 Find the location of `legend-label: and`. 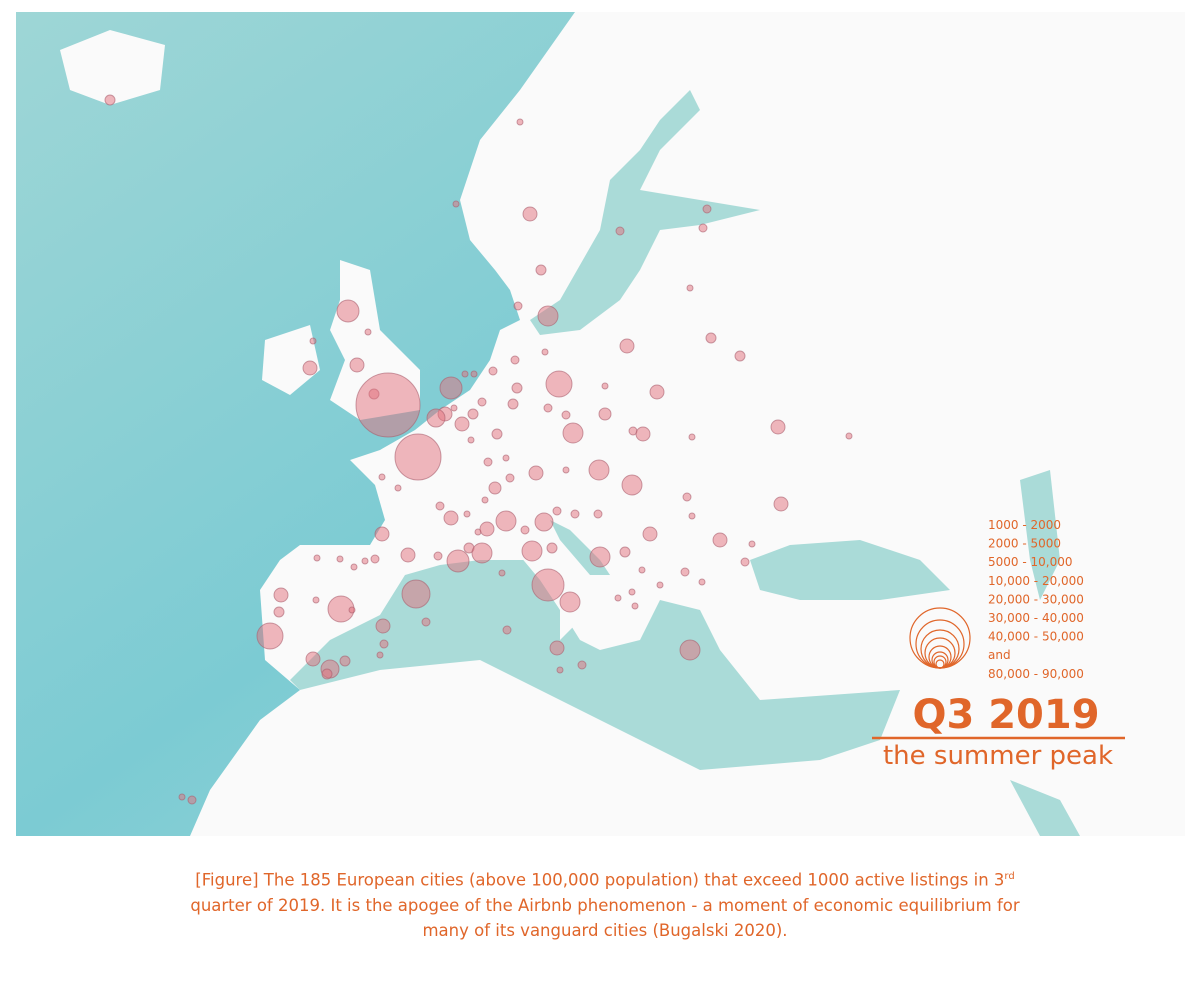

legend-label: and is located at coordinates (999, 655).